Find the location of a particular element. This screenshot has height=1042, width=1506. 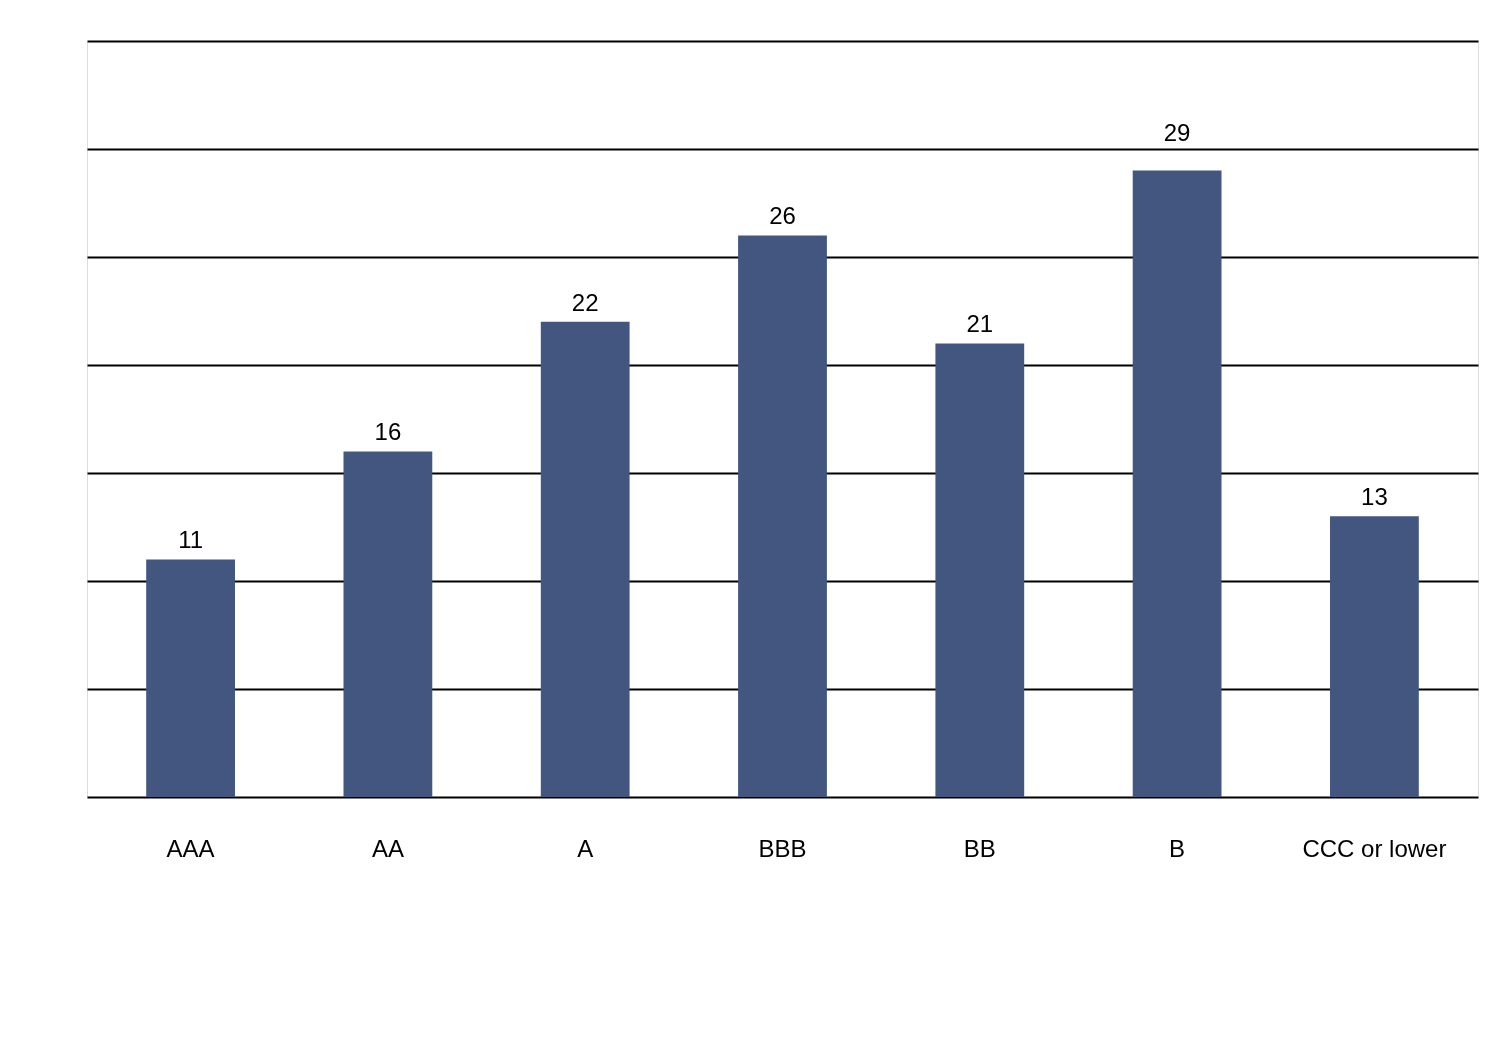

data-label: 29 is located at coordinates (1177, 132).